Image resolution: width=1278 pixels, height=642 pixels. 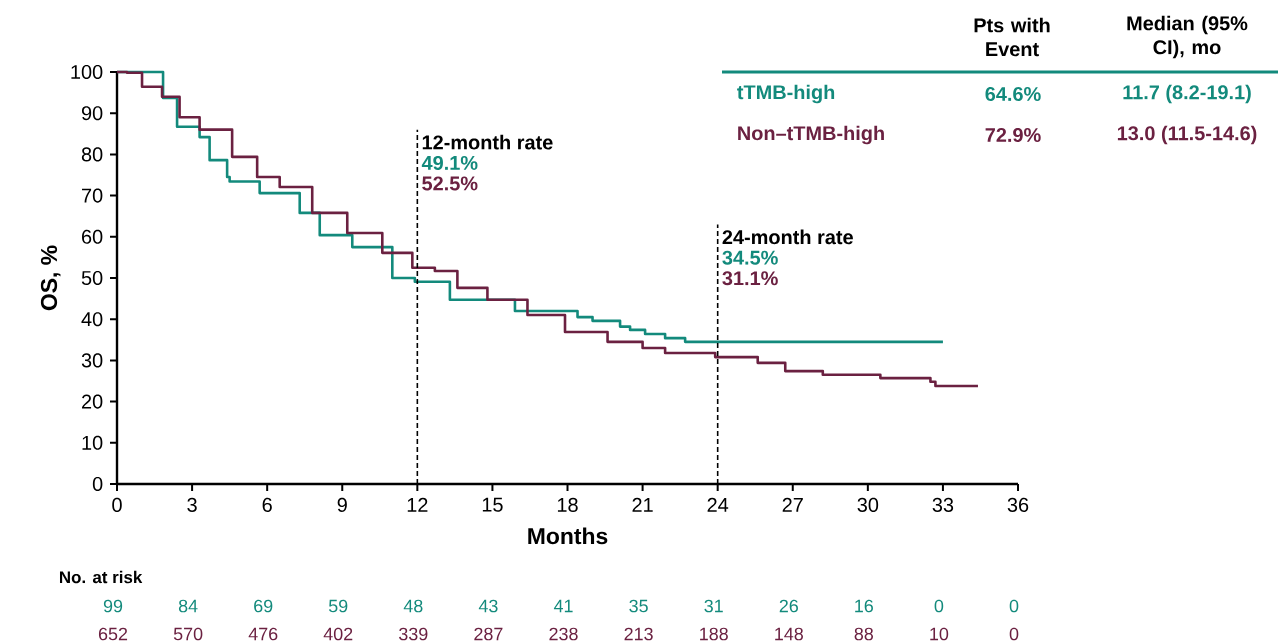 What do you see at coordinates (1187, 135) in the screenshot?
I see `text: 13.0 (11.5-14.6)` at bounding box center [1187, 135].